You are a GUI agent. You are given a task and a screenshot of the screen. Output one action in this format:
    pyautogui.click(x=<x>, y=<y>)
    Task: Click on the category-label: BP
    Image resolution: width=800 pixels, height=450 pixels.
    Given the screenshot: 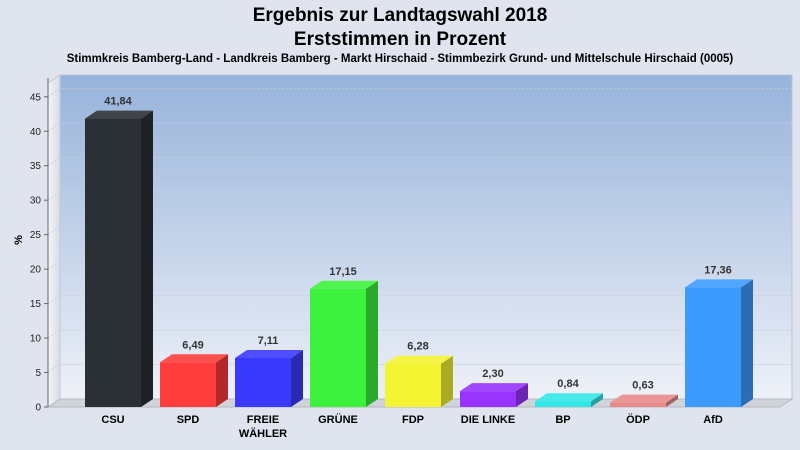 What is the action you would take?
    pyautogui.click(x=562, y=420)
    